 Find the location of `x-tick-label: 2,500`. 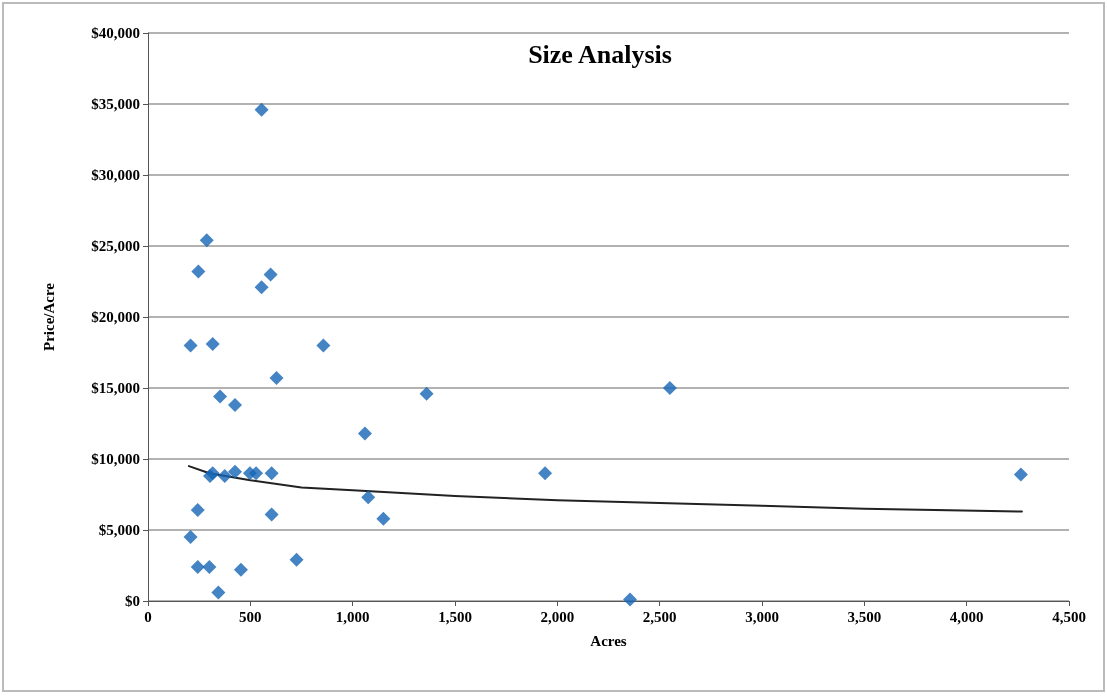

x-tick-label: 2,500 is located at coordinates (659, 616).